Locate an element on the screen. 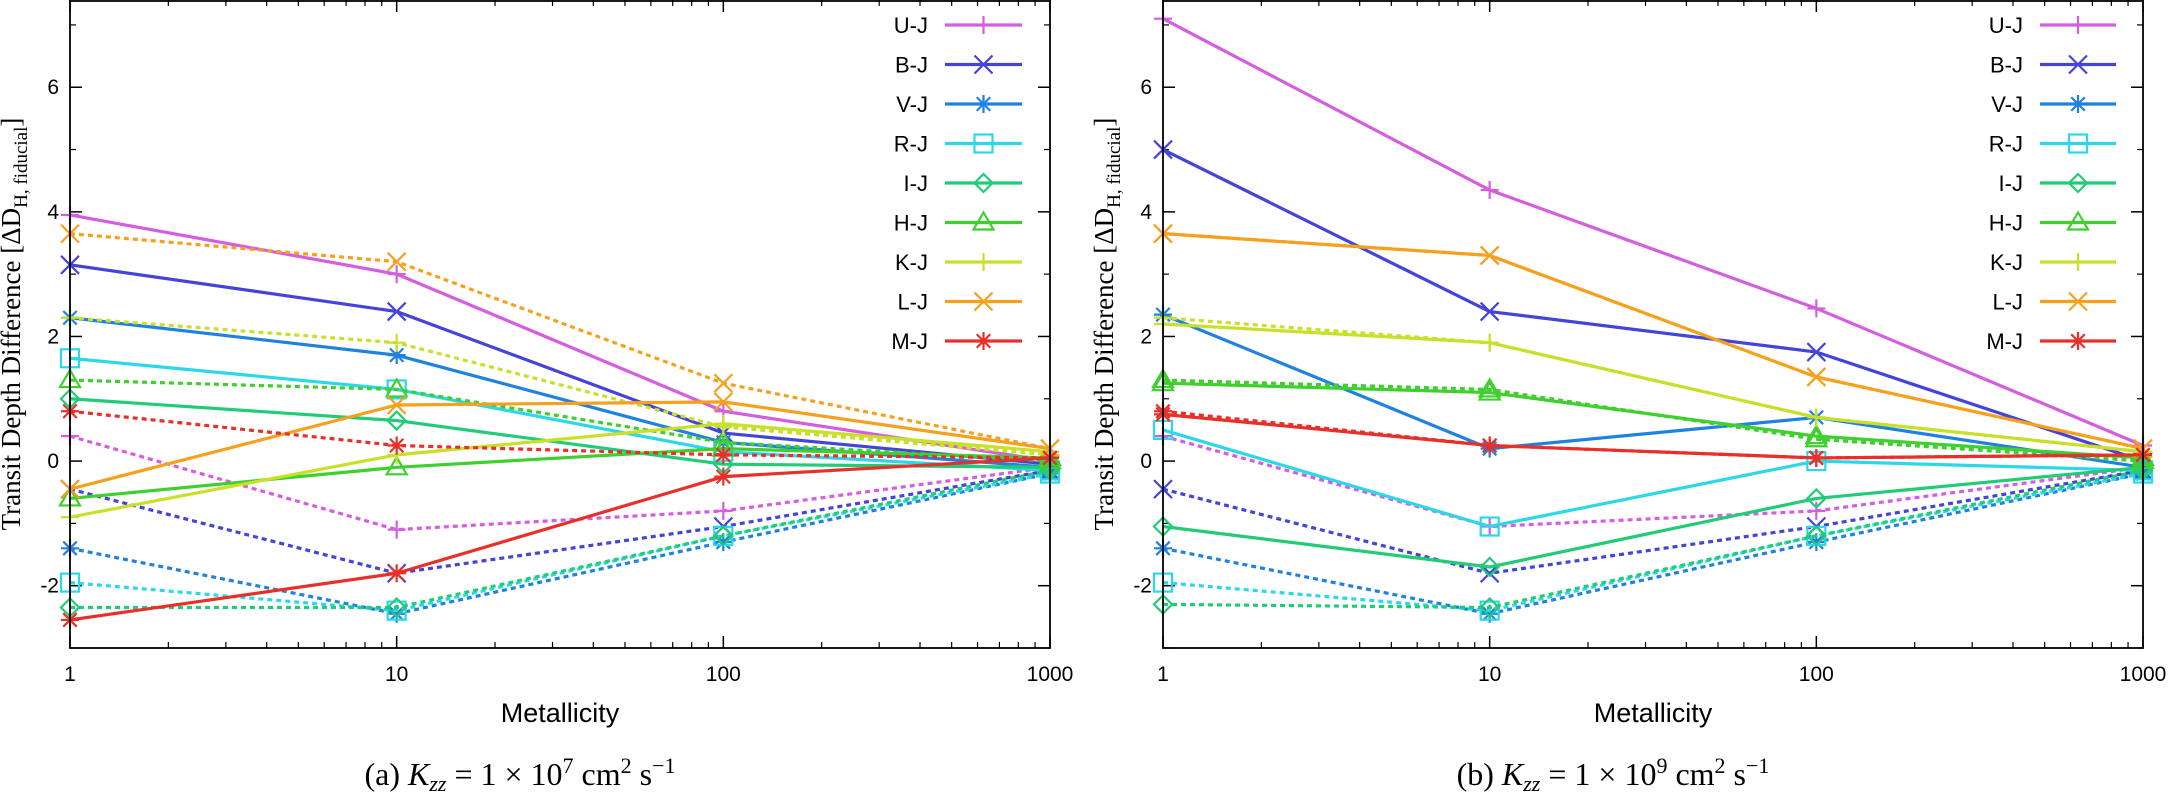 The width and height of the screenshot is (2170, 802). series-I-J is located at coordinates (1653, 537).